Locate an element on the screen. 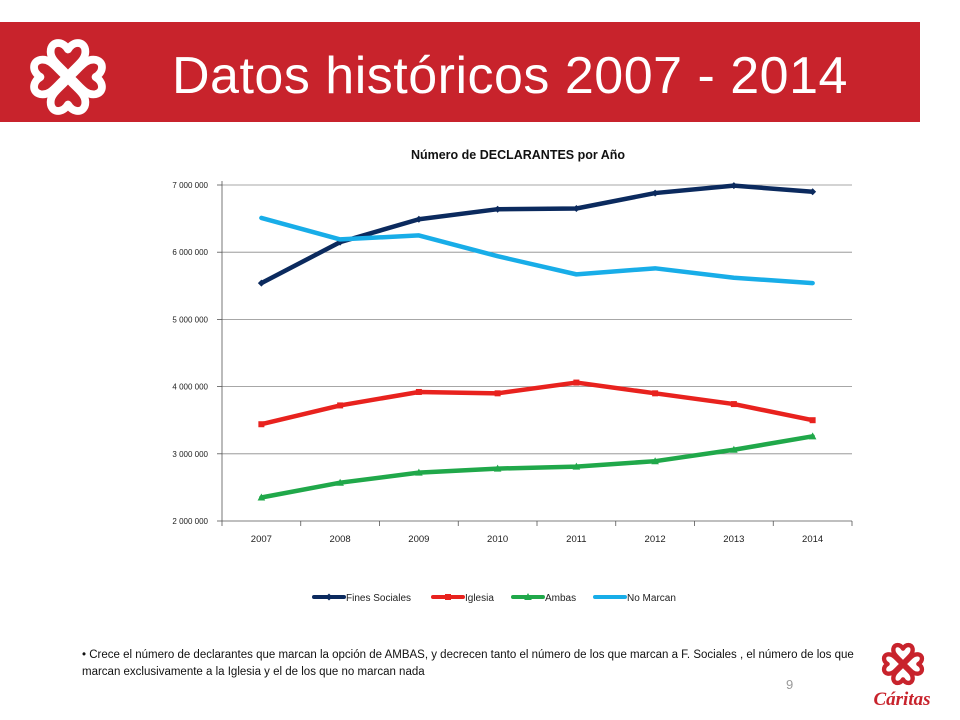  legend-item: Fines Sociales is located at coordinates (361, 598).